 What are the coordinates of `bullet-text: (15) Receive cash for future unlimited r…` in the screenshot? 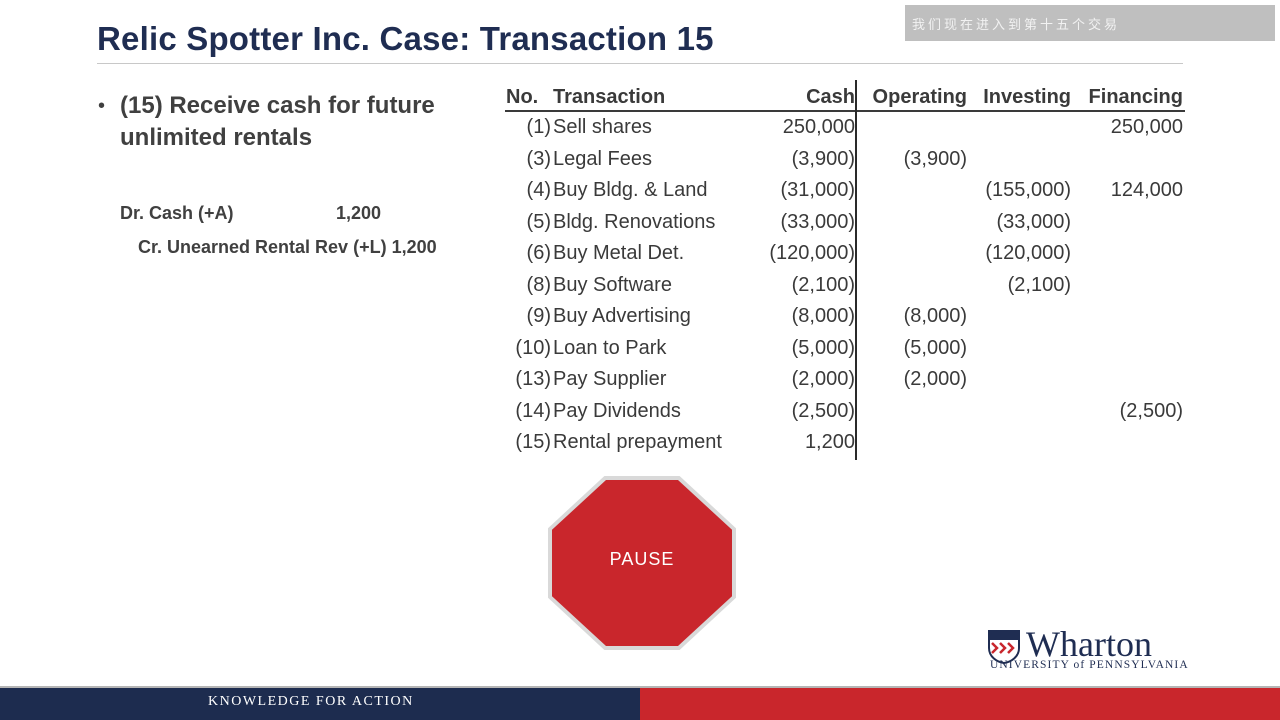 It's located at (277, 121).